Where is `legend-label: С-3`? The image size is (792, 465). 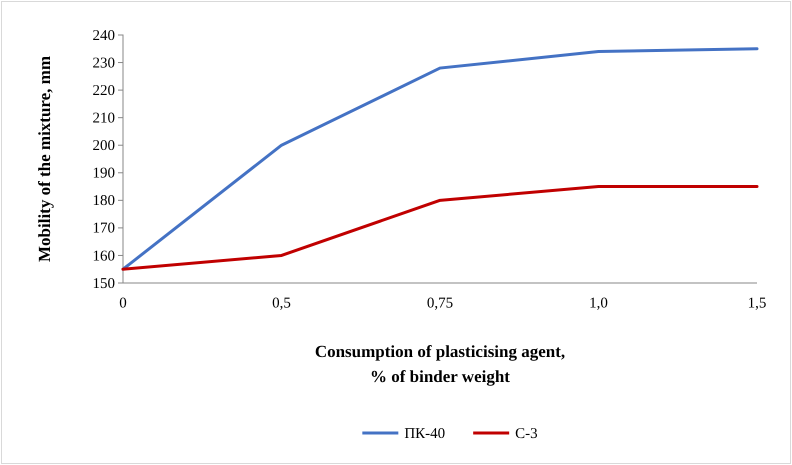
legend-label: С-3 is located at coordinates (526, 434).